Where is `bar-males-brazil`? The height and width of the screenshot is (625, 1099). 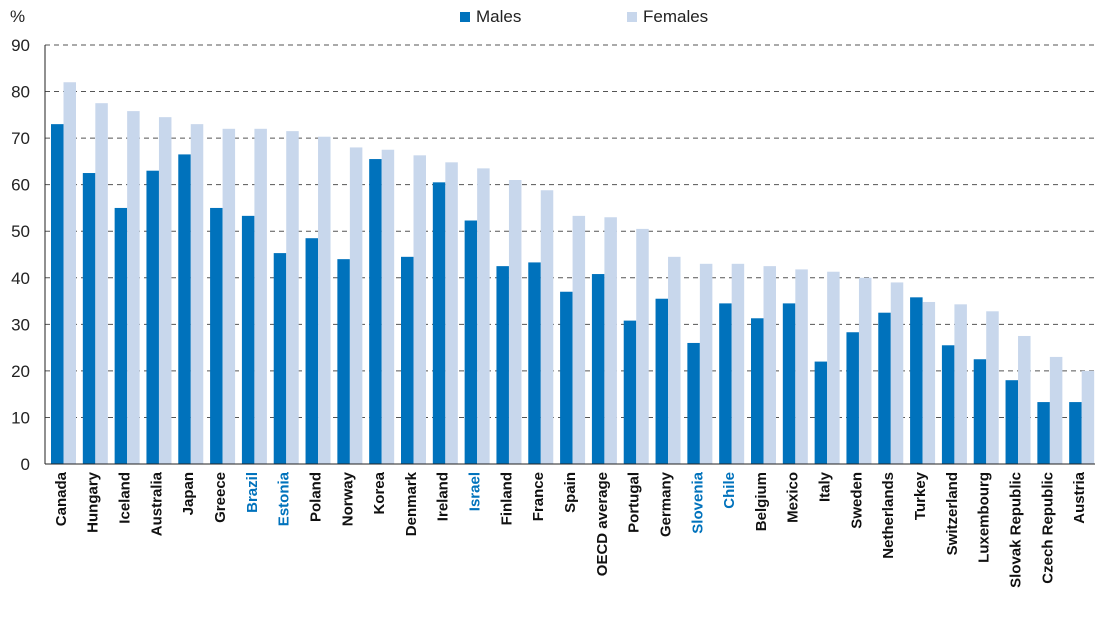
bar-males-brazil is located at coordinates (248, 339).